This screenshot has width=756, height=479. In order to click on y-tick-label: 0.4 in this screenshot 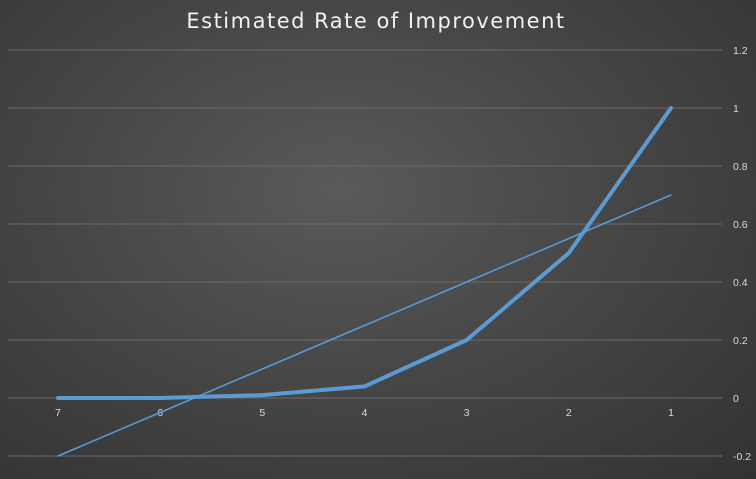, I will do `click(740, 283)`.